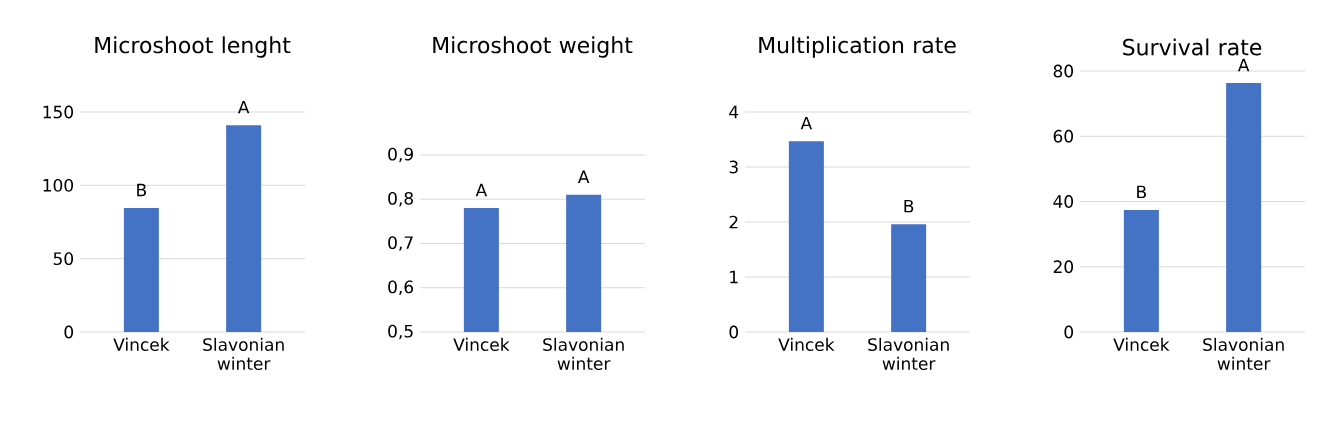 This screenshot has height=427, width=1339. I want to click on y-tick-label: 60, so click(1063, 136).